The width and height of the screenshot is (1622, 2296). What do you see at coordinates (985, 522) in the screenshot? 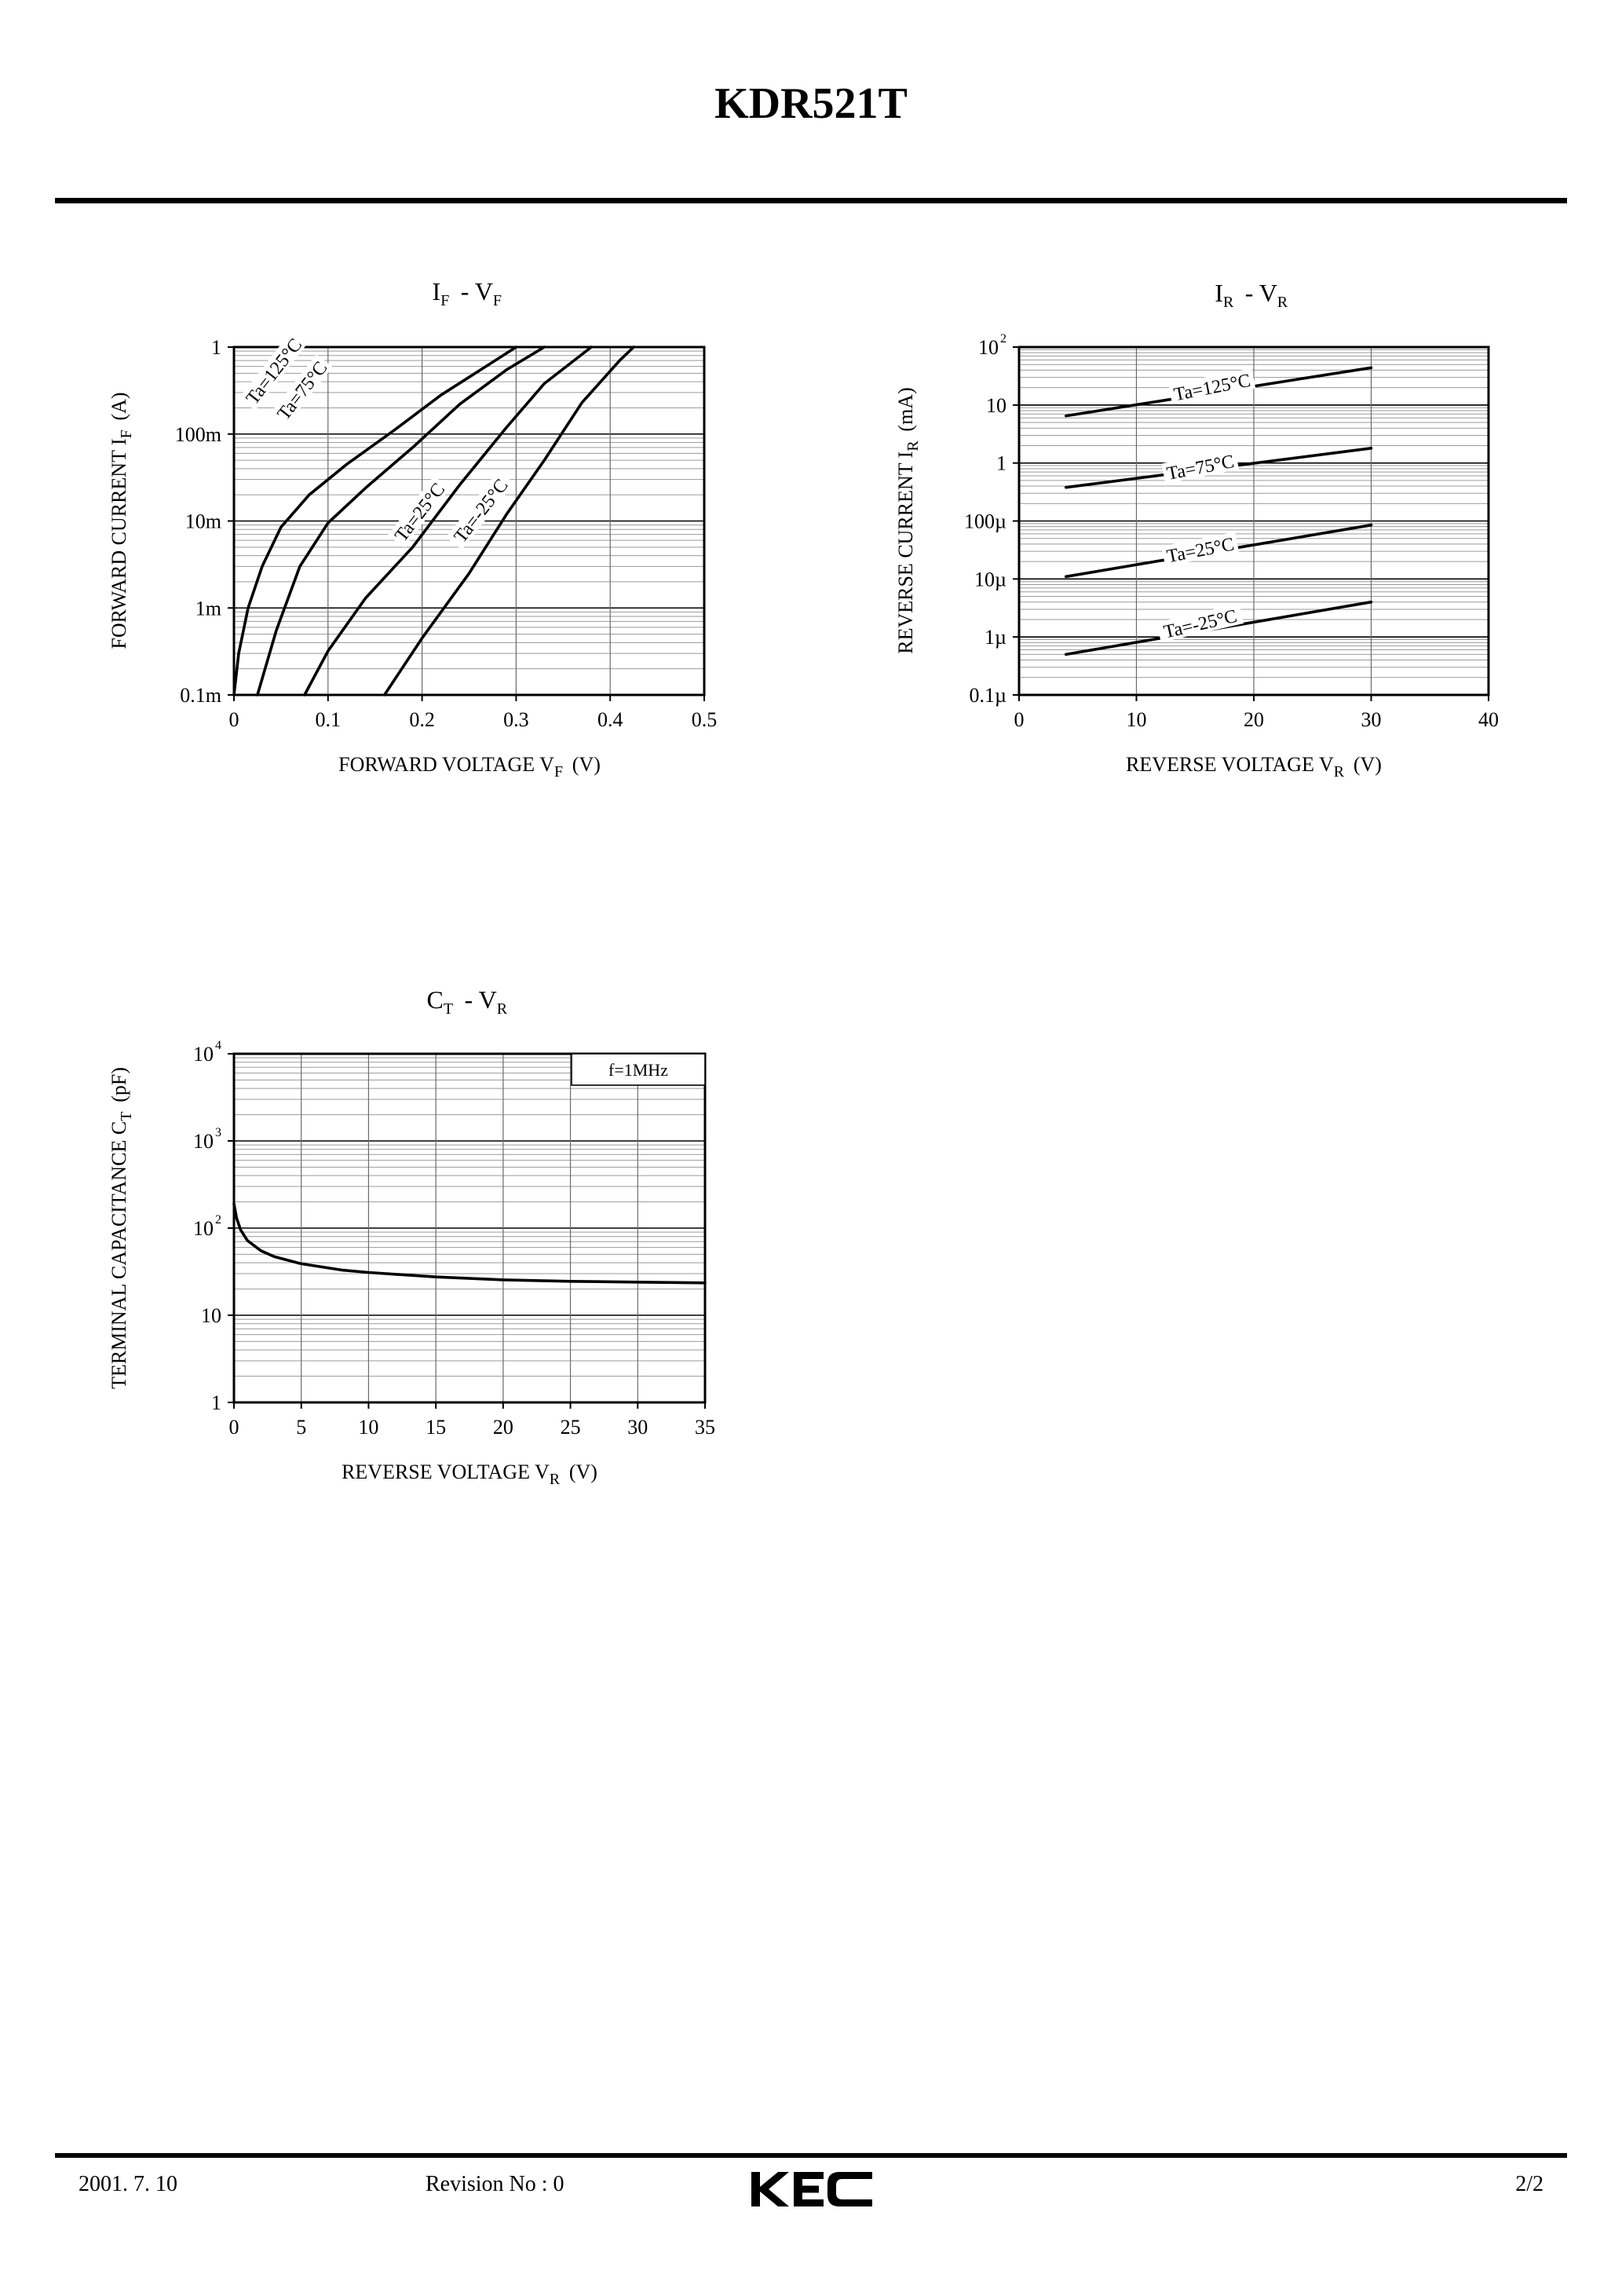
I see `y-tick-label: 100µ` at bounding box center [985, 522].